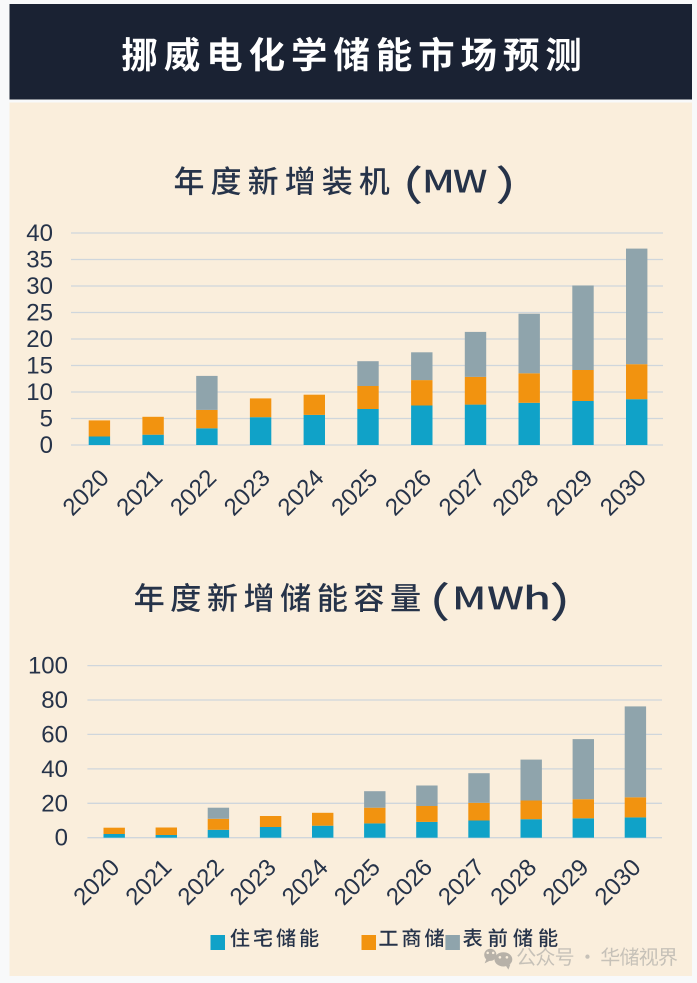  I want to click on svg-text: 15, so click(39, 366).